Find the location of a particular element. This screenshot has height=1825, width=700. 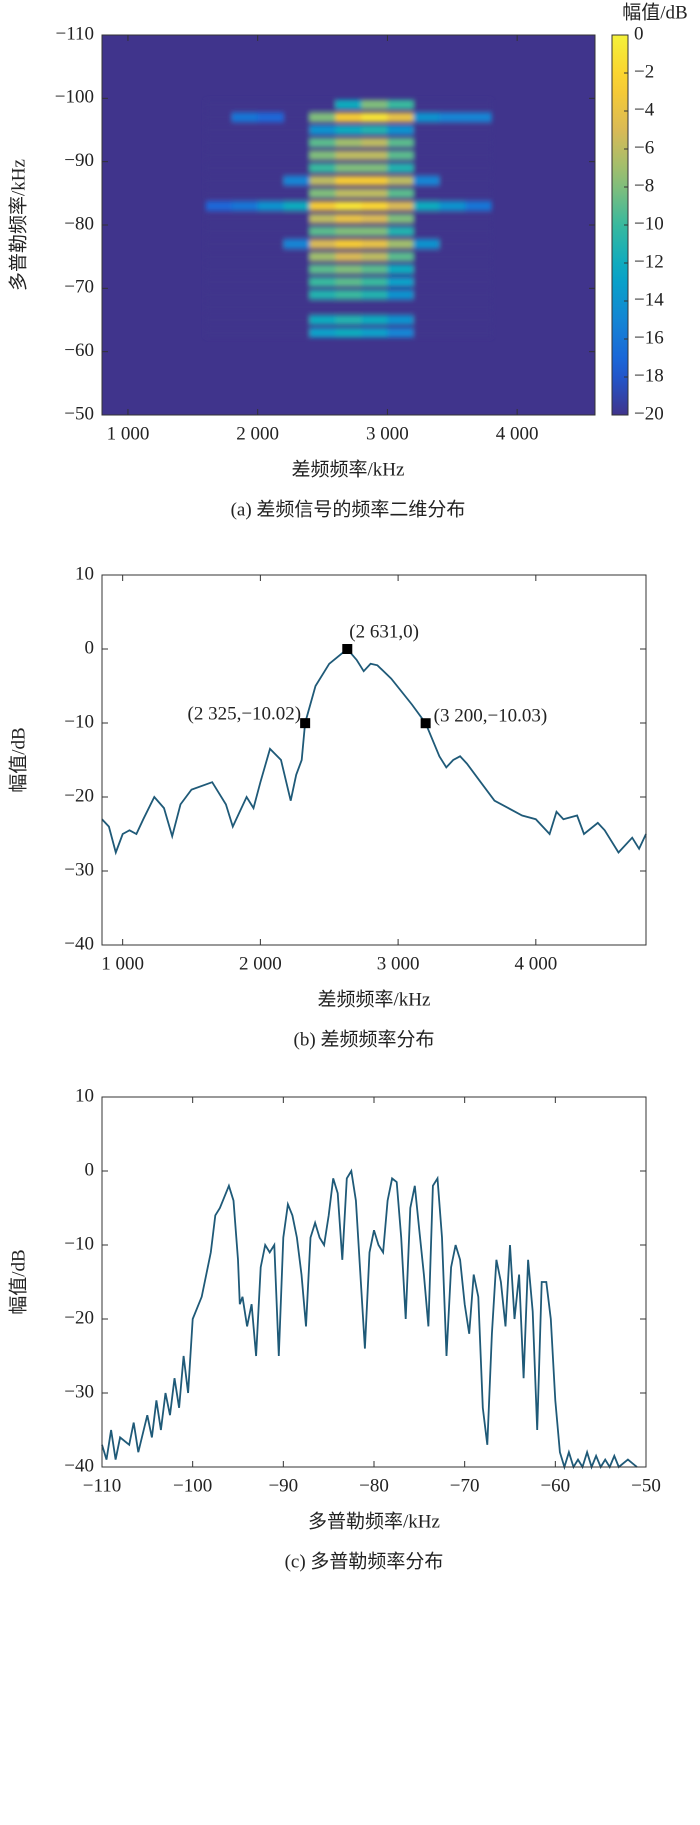

y-tick-label: −90 is located at coordinates (79, 160).